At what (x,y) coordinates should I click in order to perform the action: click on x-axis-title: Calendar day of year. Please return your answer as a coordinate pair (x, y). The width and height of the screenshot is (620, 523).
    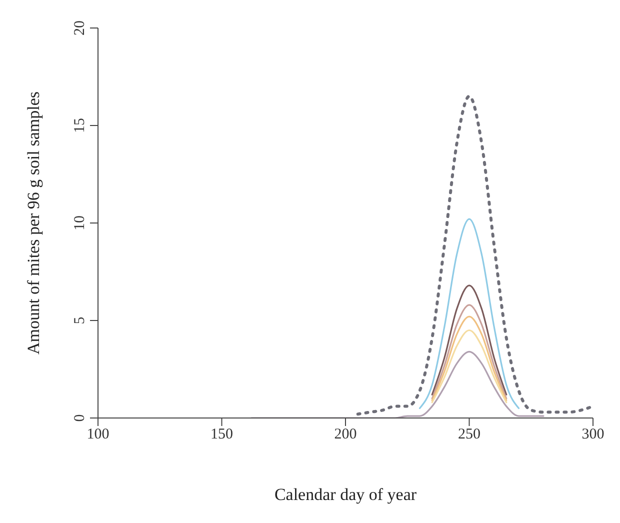
    Looking at the image, I should click on (345, 494).